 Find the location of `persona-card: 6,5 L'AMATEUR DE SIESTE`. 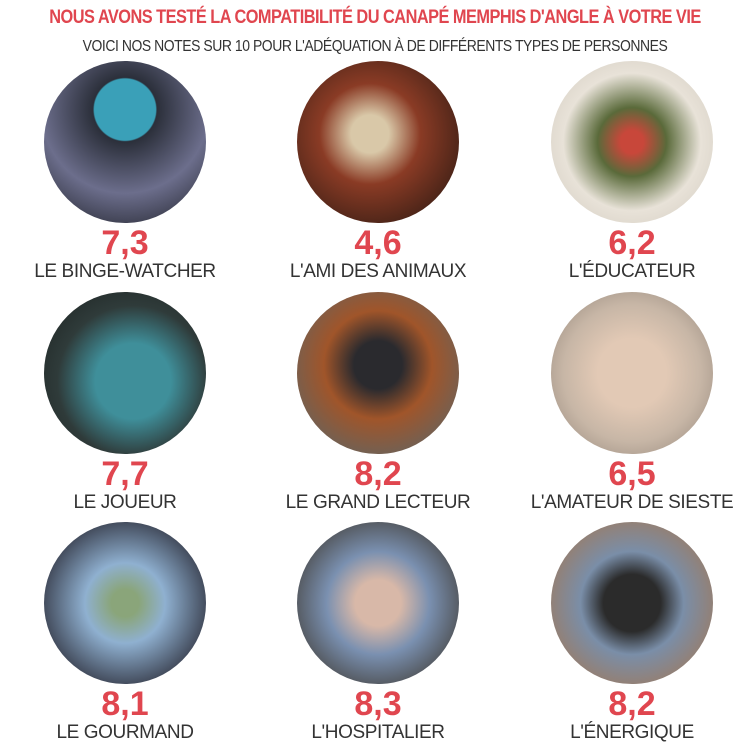

persona-card: 6,5 L'AMATEUR DE SIESTE is located at coordinates (628, 403).